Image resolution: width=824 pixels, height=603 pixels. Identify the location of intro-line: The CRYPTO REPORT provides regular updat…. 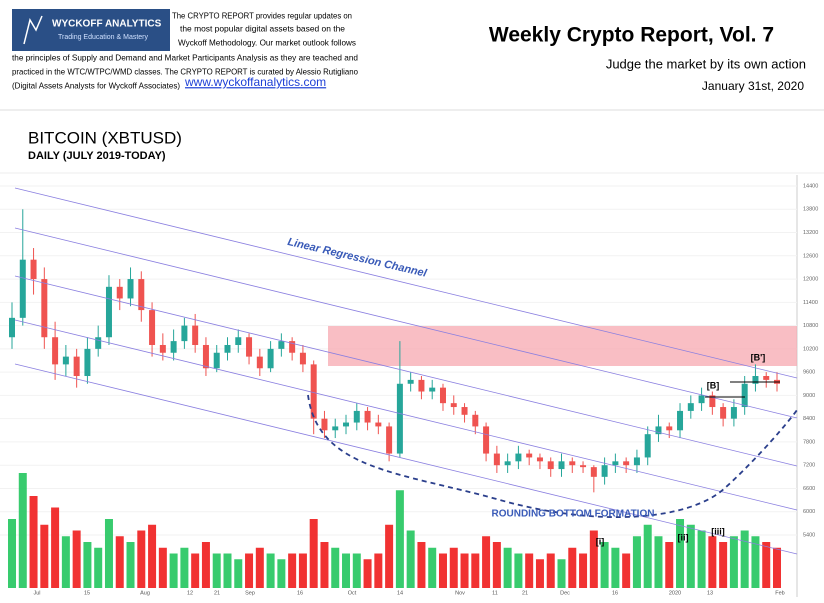
(262, 15).